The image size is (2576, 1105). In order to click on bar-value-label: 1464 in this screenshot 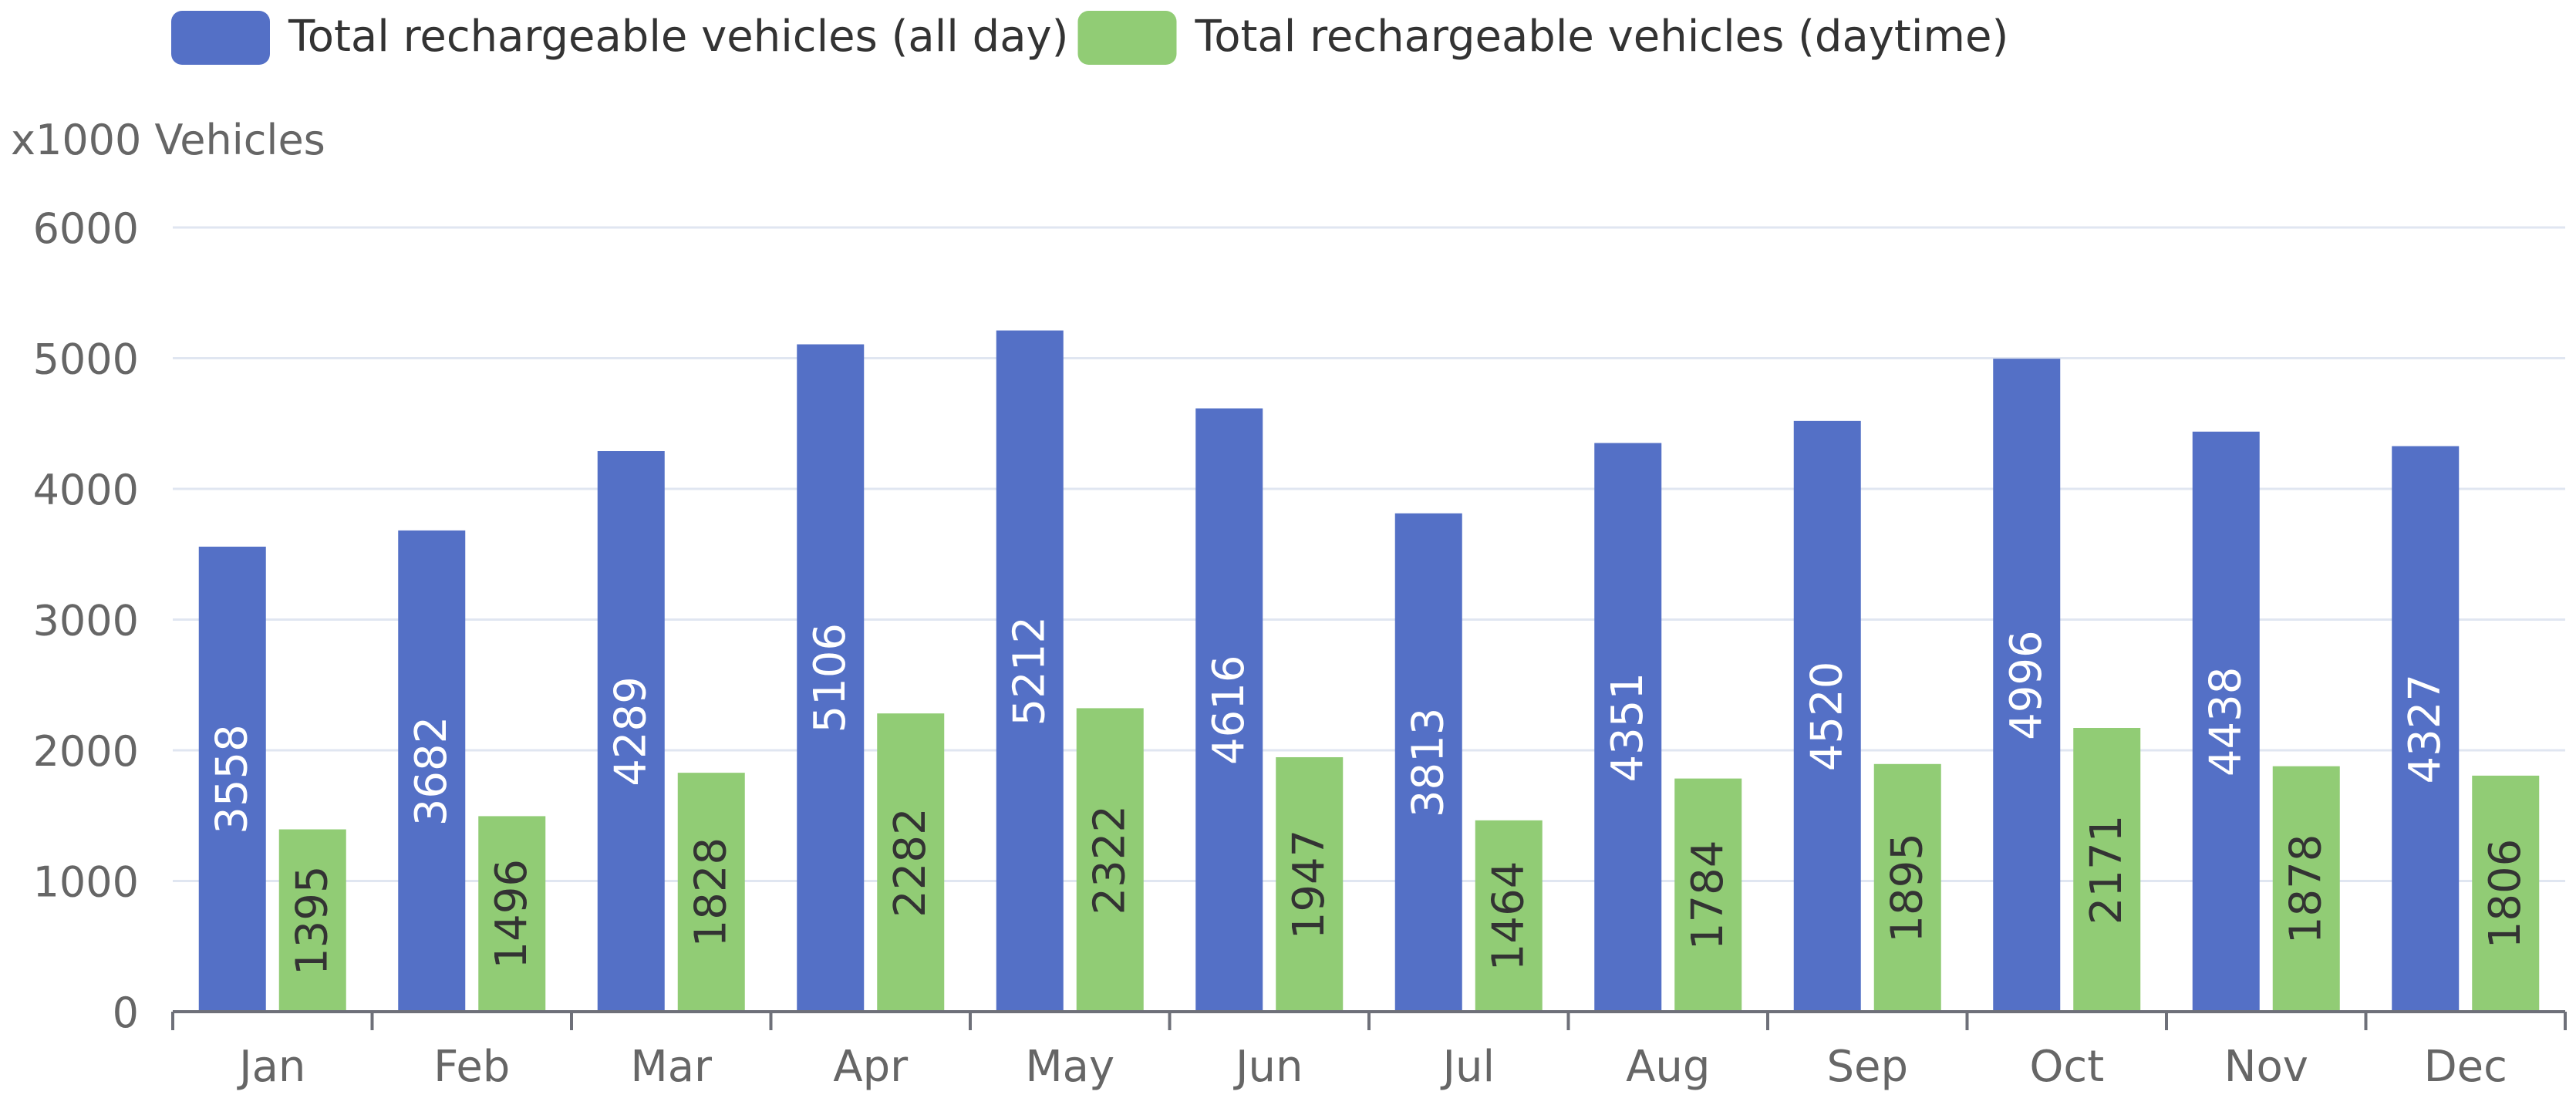, I will do `click(1509, 916)`.